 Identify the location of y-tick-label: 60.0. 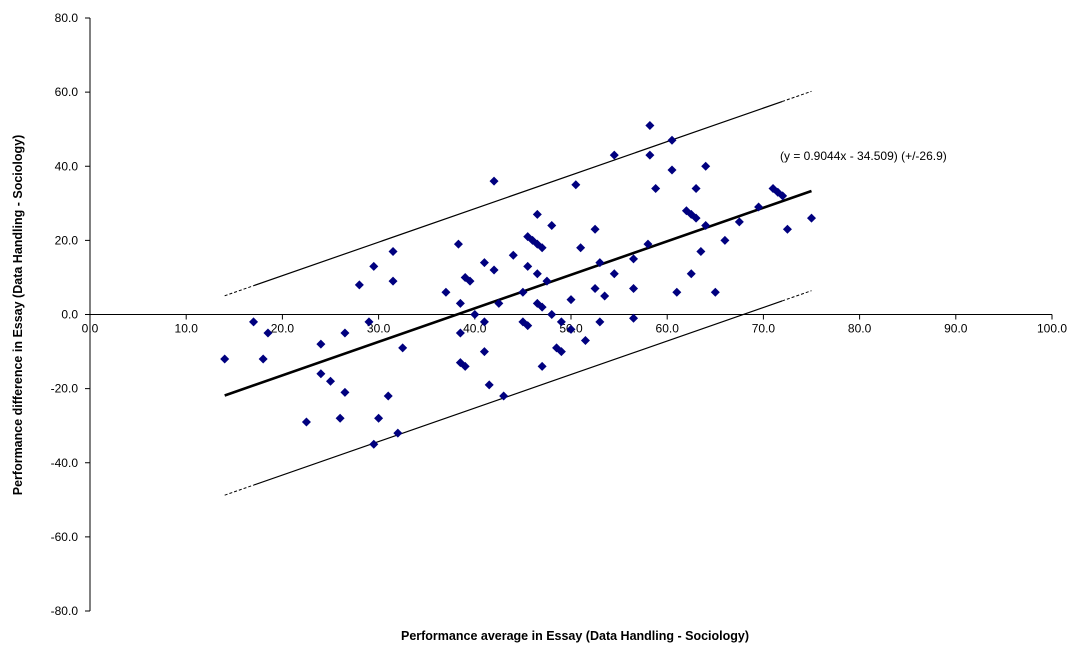
(67, 92).